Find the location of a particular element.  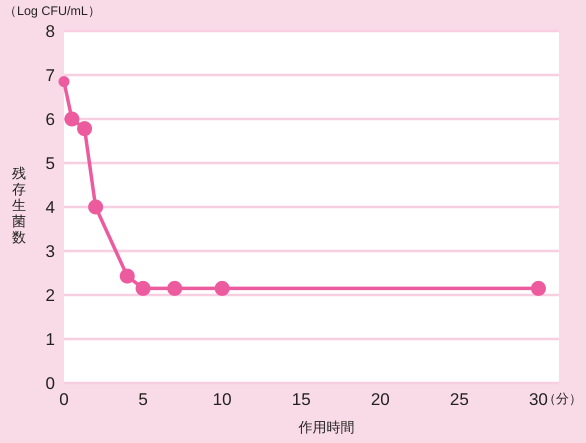

y-tick-label: 1 is located at coordinates (50, 339).